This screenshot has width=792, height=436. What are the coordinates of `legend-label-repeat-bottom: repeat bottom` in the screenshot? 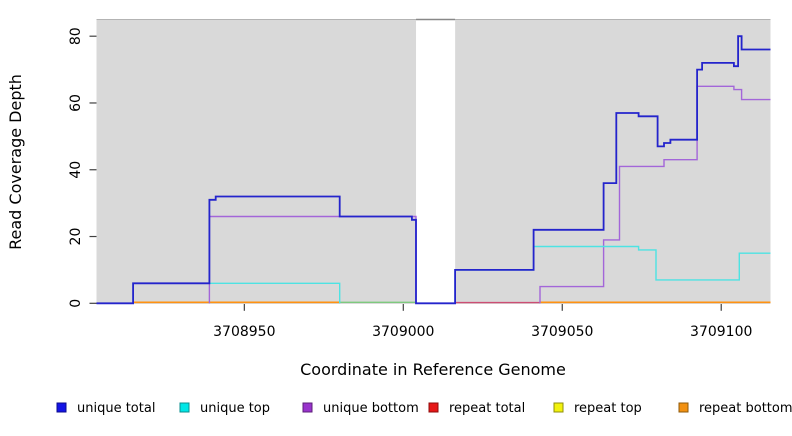 It's located at (745, 408).